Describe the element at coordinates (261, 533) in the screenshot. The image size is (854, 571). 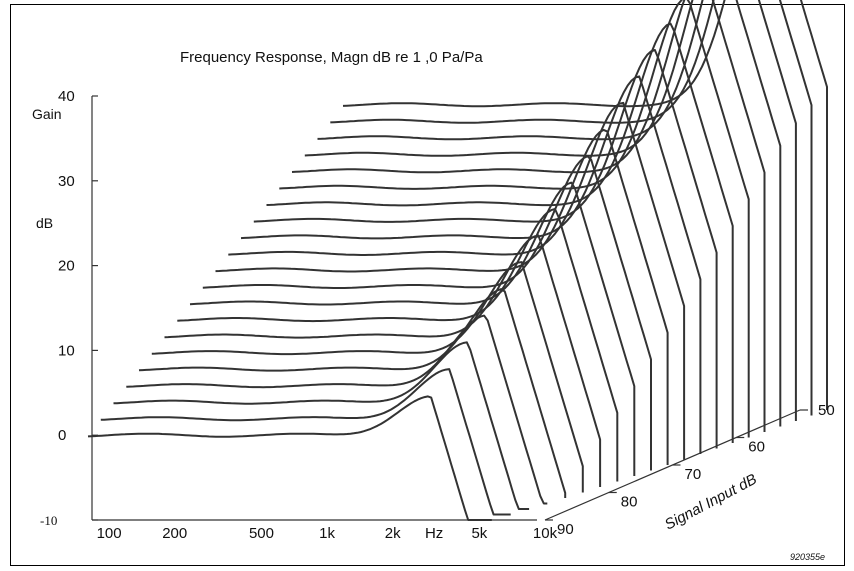
I see `x-tick-label: 500` at that location.